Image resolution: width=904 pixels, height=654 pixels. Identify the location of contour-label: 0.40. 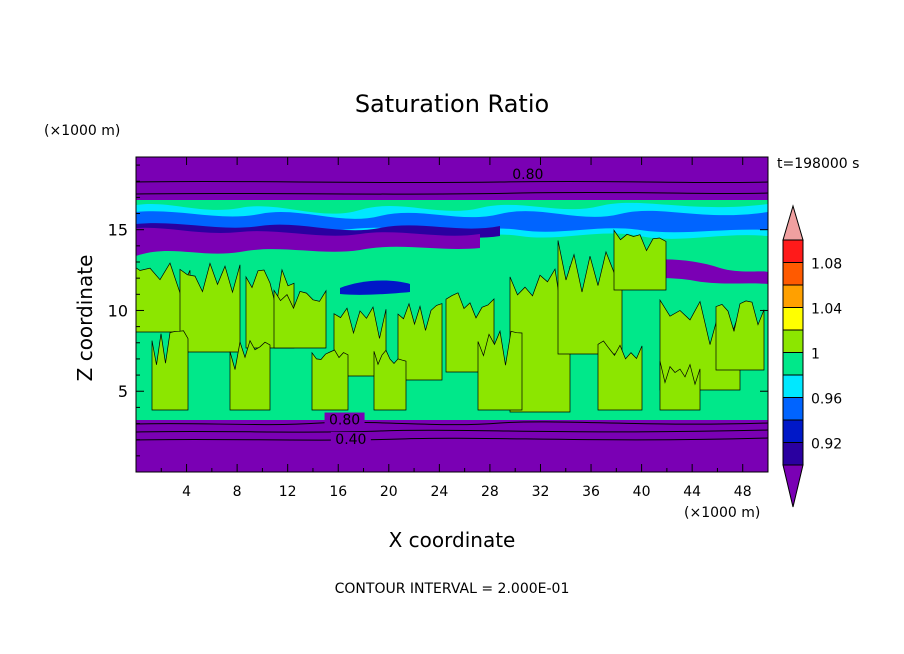
(350, 440).